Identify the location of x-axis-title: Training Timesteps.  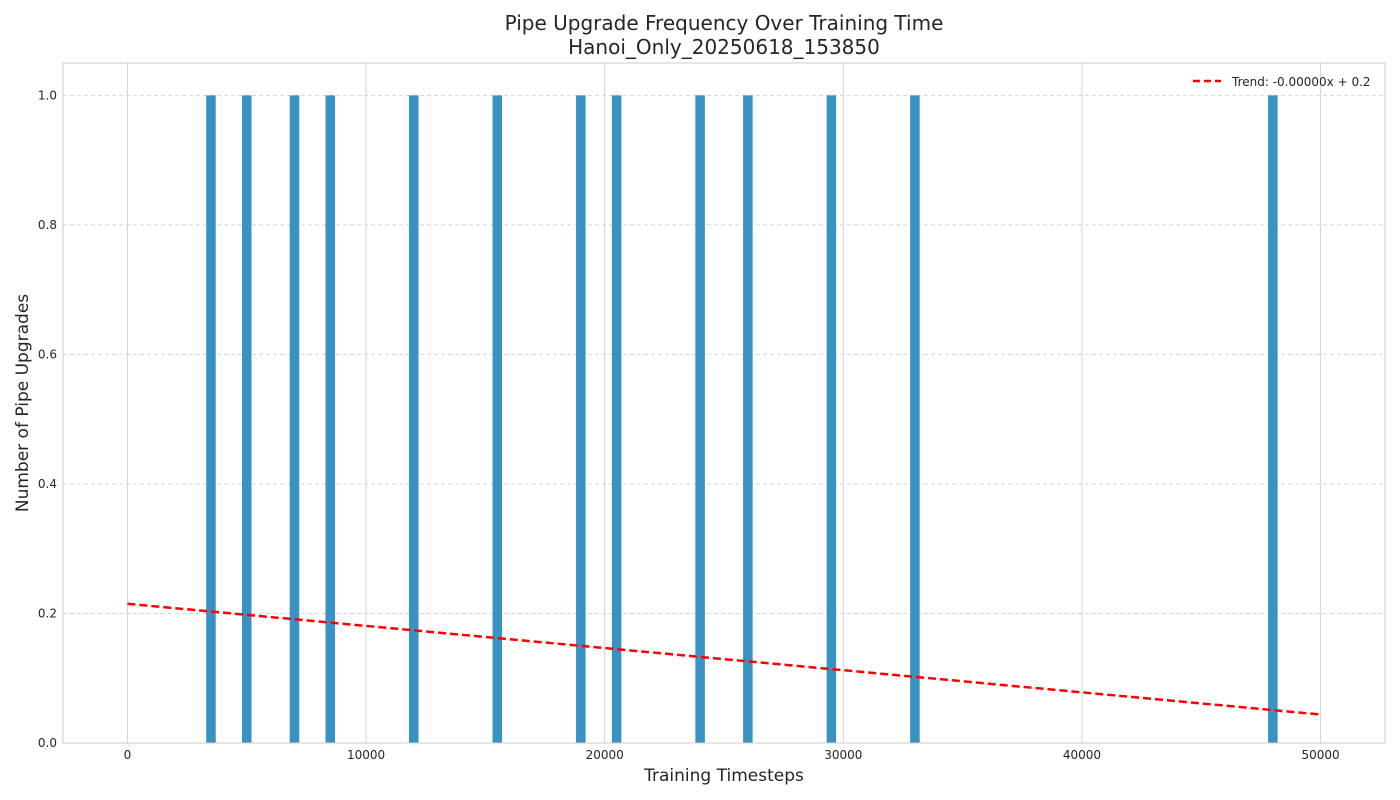
(723, 776).